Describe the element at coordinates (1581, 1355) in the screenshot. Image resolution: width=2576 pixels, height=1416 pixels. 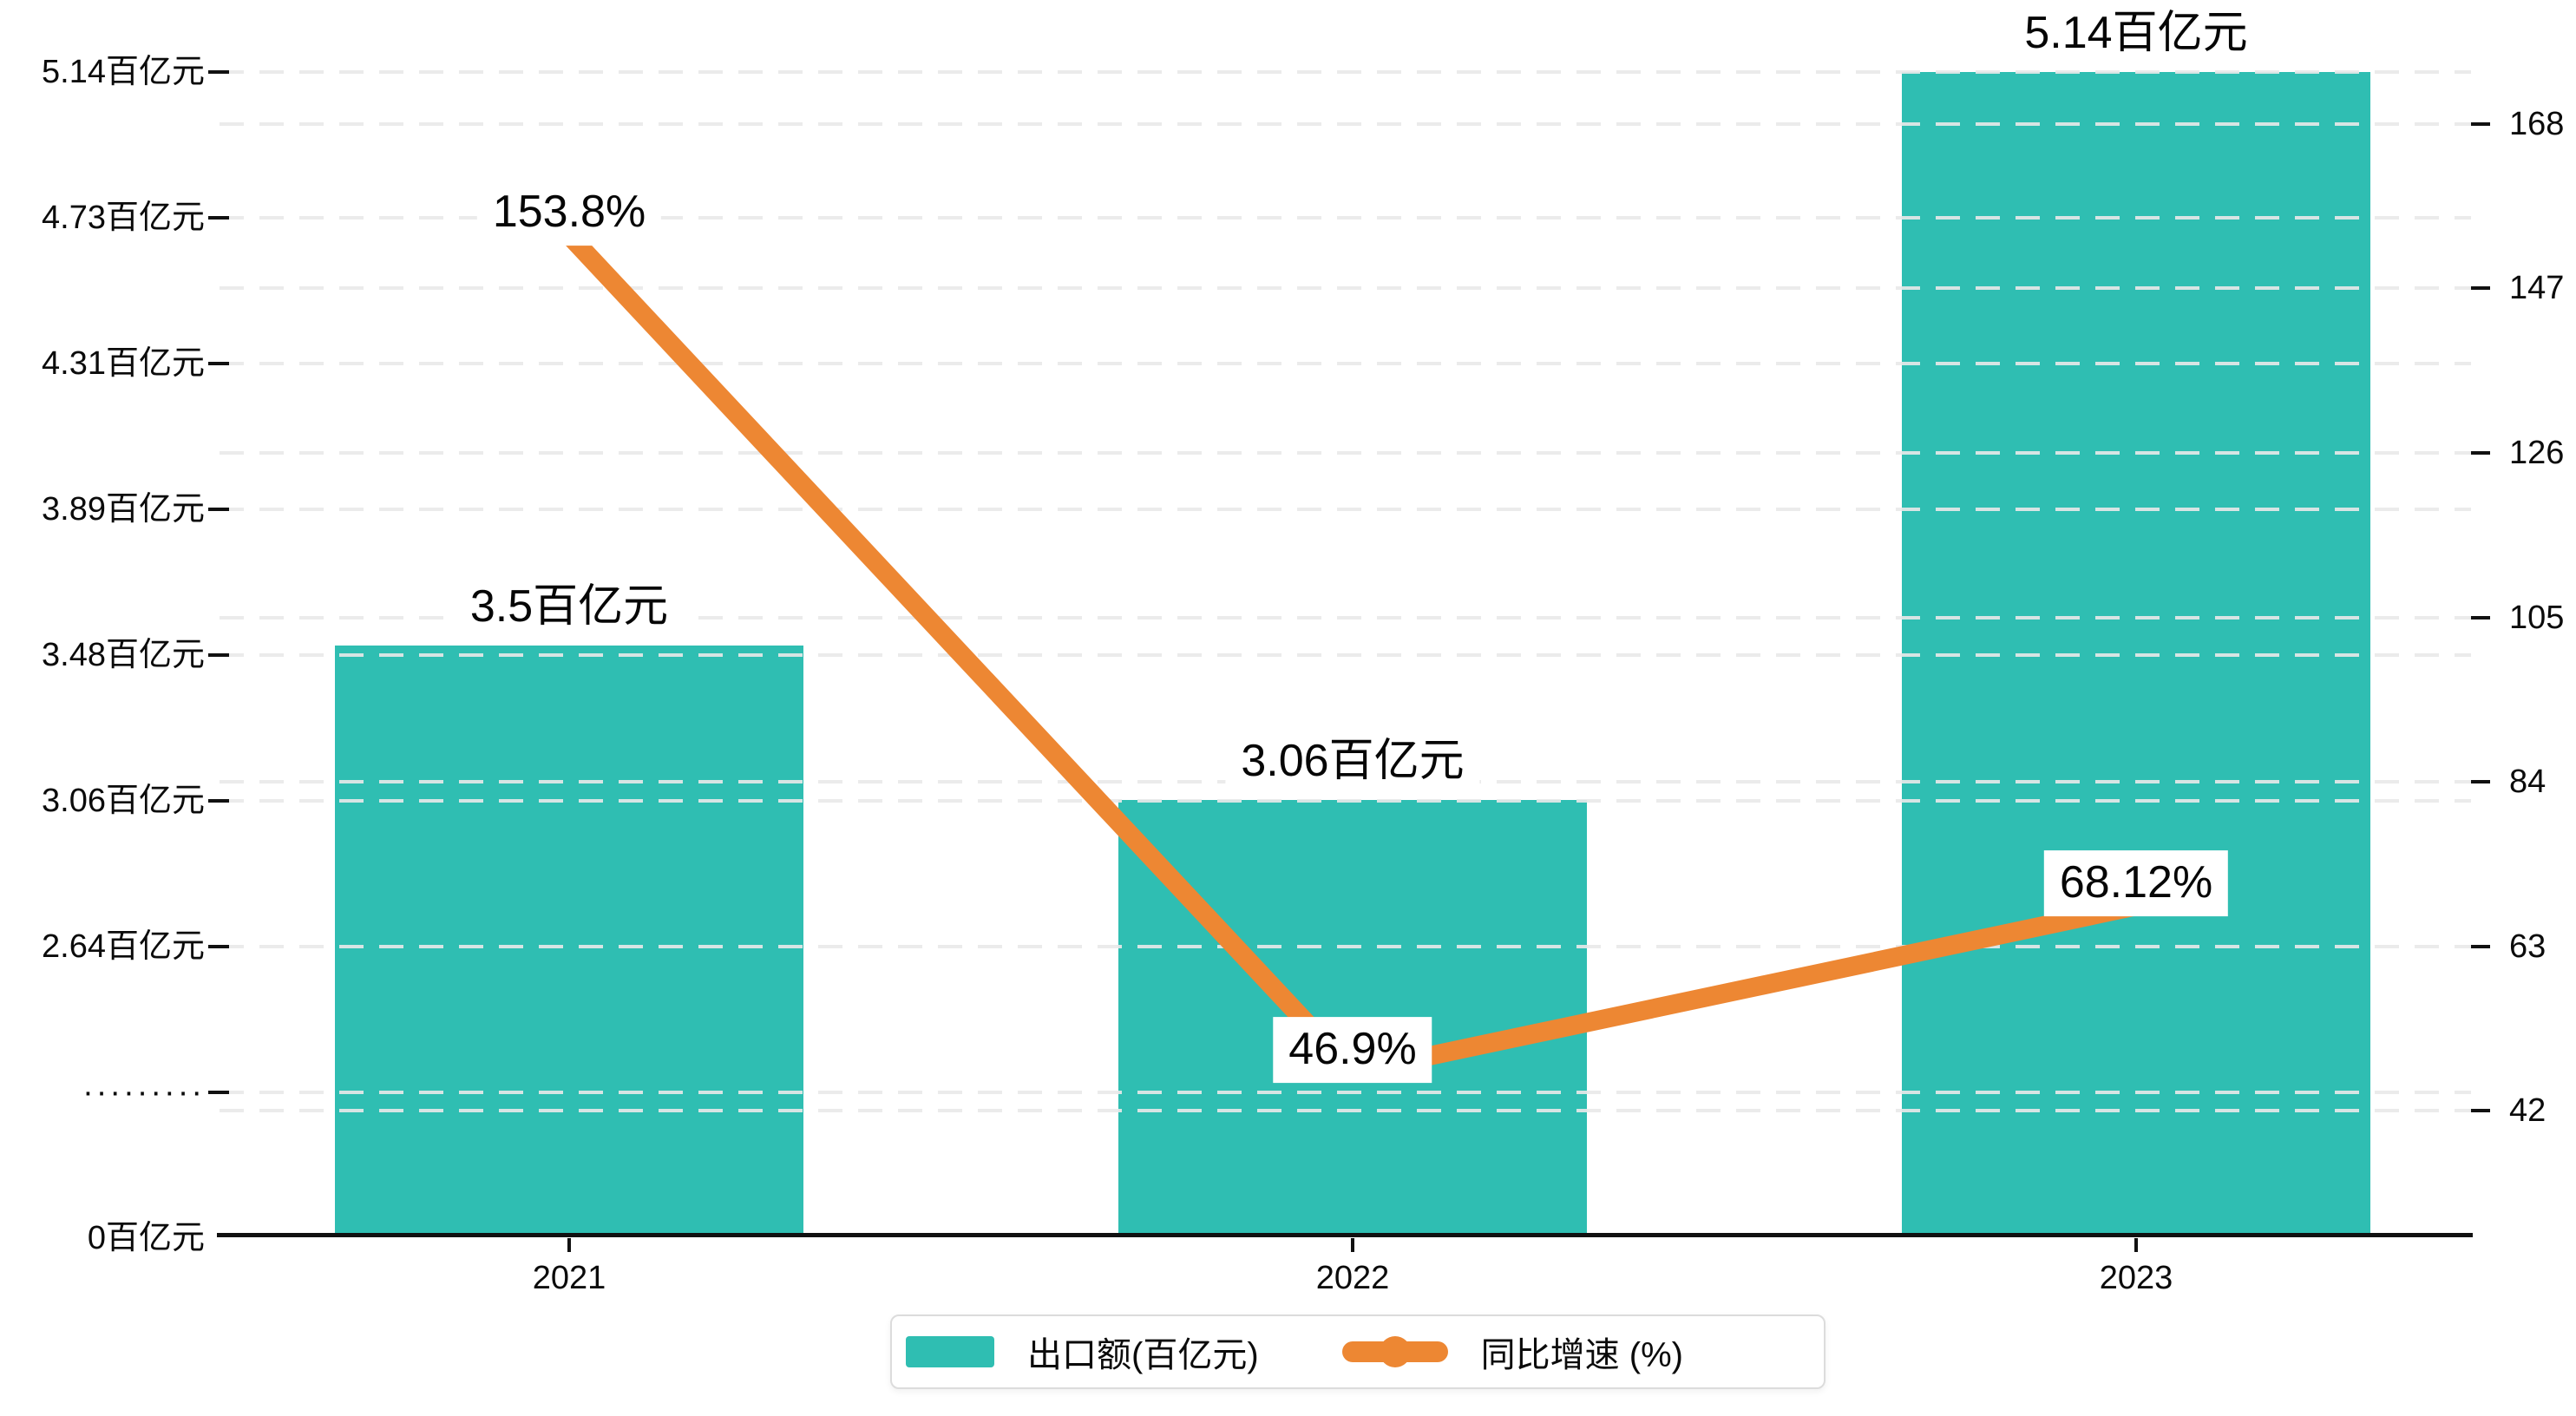
I see `legend-label: 同比增速 (%)` at that location.